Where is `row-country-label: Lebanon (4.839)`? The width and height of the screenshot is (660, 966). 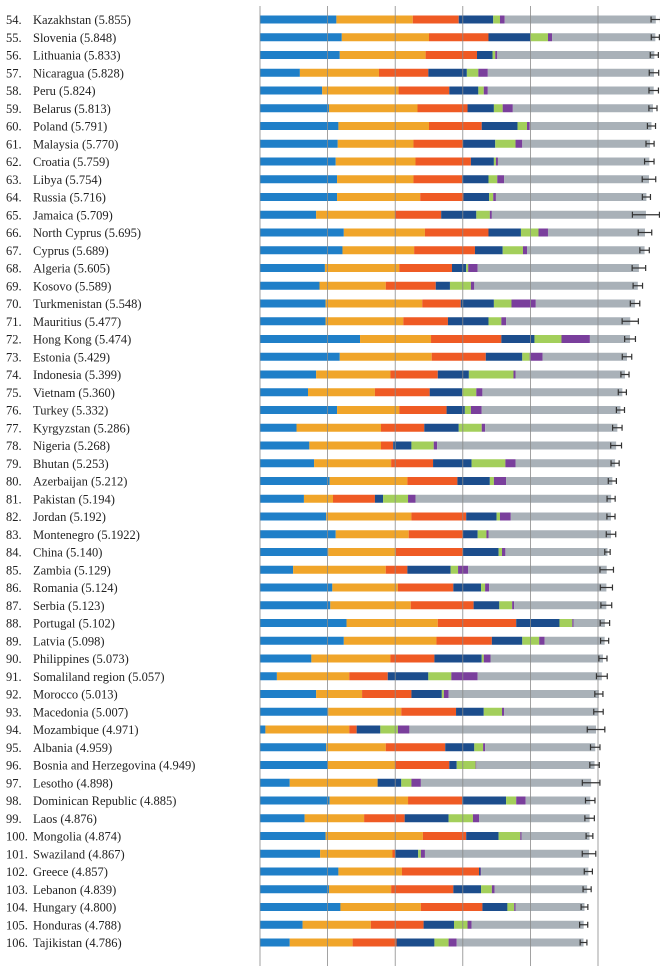 row-country-label: Lebanon (4.839) is located at coordinates (74, 890).